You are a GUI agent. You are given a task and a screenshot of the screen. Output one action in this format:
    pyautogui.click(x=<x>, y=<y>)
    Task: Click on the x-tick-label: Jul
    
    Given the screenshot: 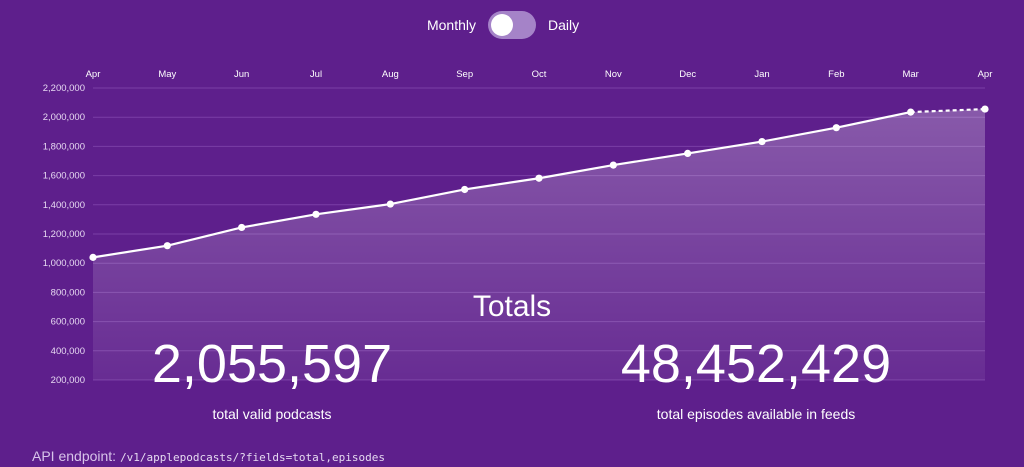 What is the action you would take?
    pyautogui.click(x=316, y=74)
    